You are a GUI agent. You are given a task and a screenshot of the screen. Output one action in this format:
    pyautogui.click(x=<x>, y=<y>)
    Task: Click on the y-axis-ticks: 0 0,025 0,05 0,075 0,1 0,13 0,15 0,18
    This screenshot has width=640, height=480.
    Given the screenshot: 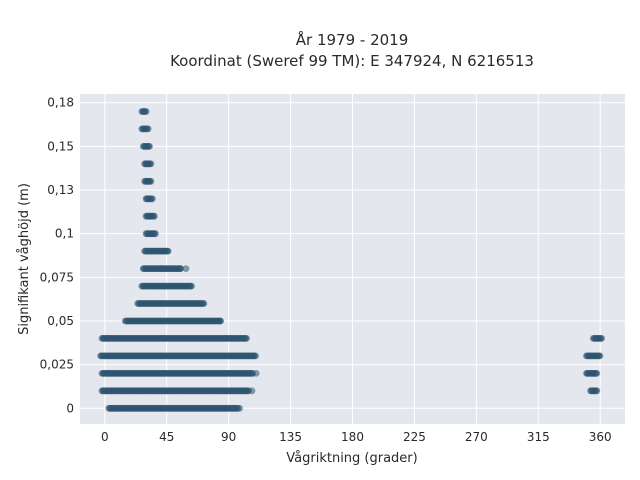 What is the action you would take?
    pyautogui.click(x=57, y=256)
    